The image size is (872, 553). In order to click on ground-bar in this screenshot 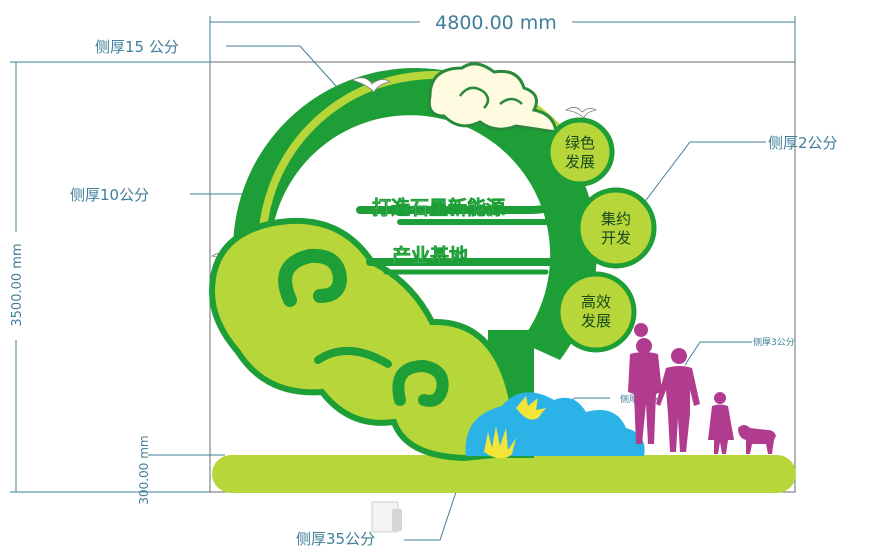, I will do `click(504, 474)`.